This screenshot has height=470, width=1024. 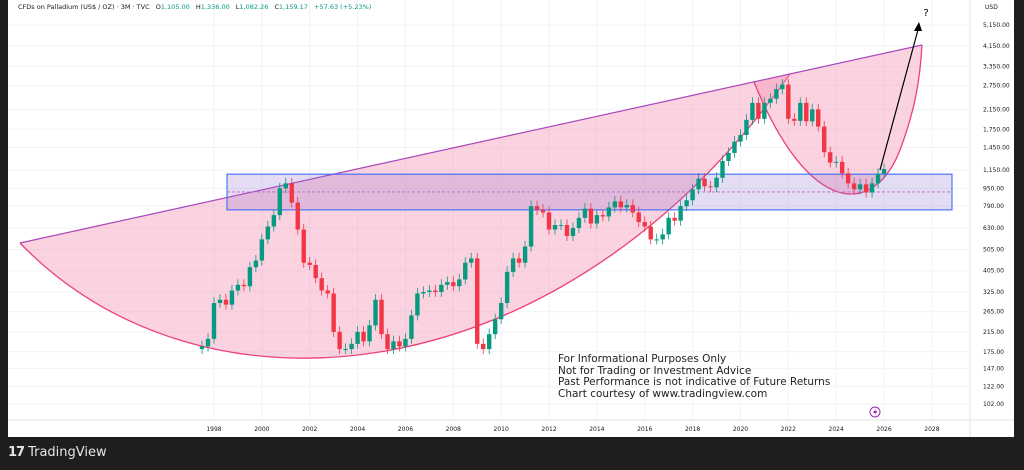 I want to click on disclaimer-line: For Informational Purposes Only, so click(x=642, y=359).